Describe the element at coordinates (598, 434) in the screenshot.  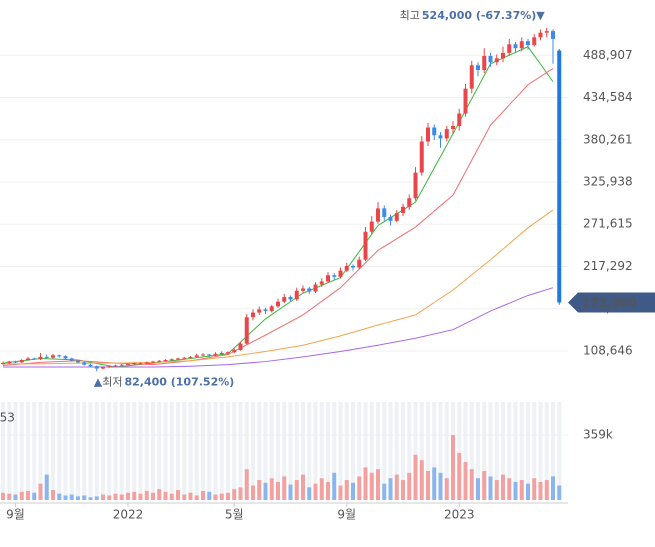
I see `y-tick-label: 359k` at that location.